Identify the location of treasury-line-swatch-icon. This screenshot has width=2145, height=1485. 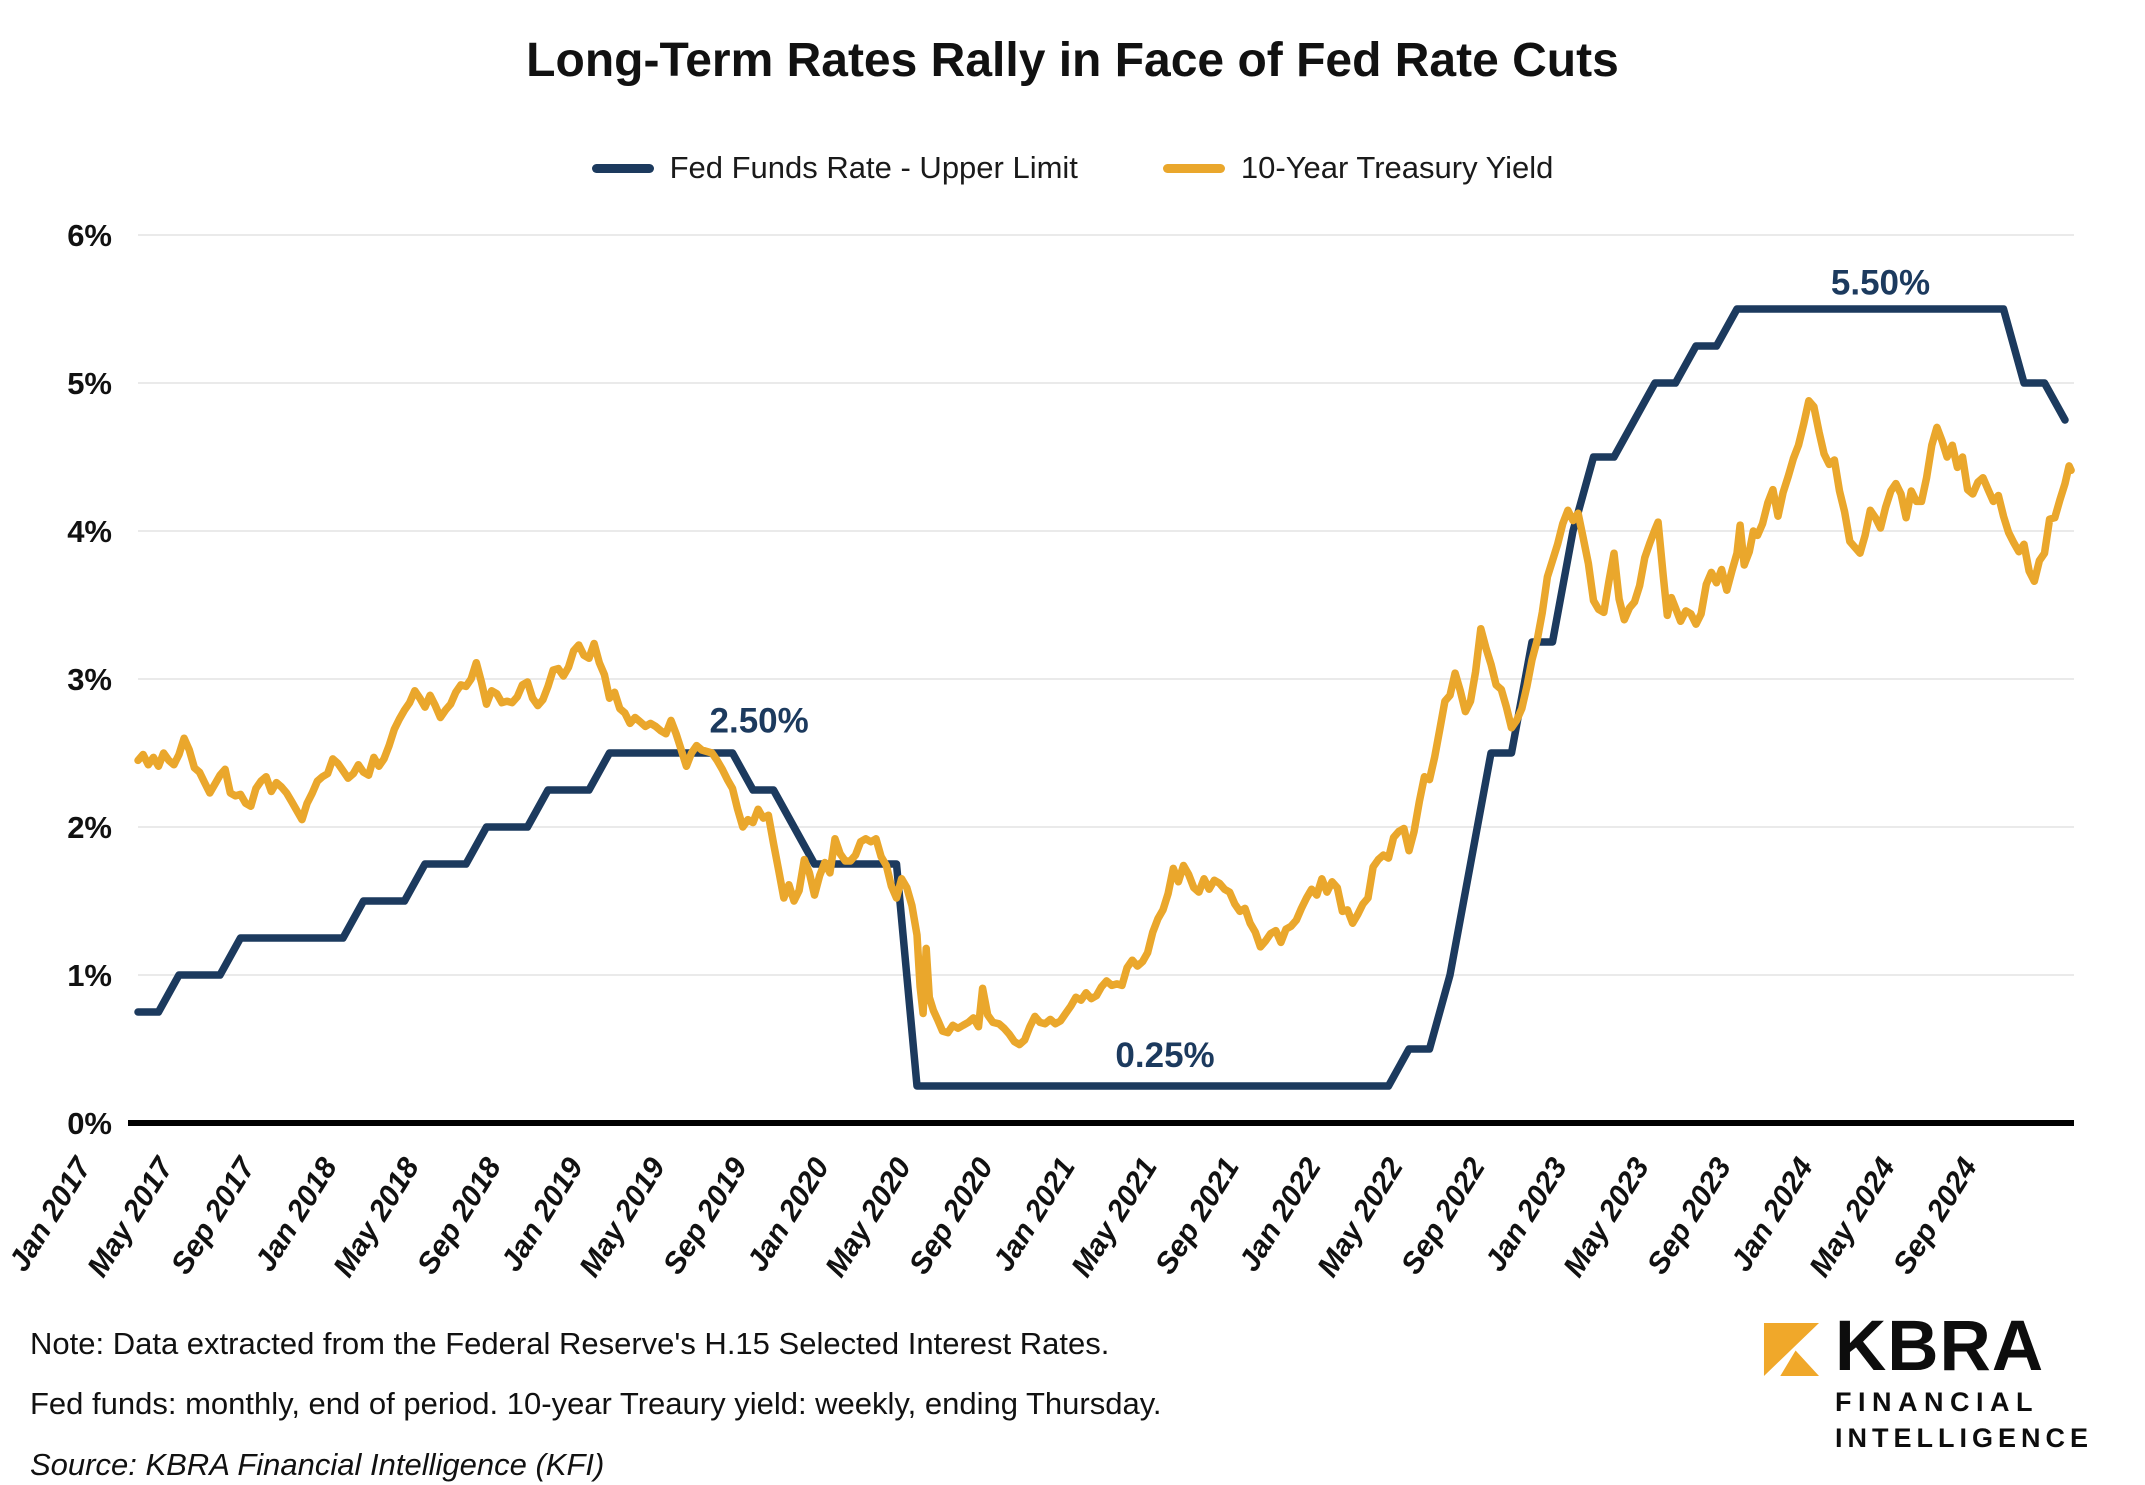
(1193, 168).